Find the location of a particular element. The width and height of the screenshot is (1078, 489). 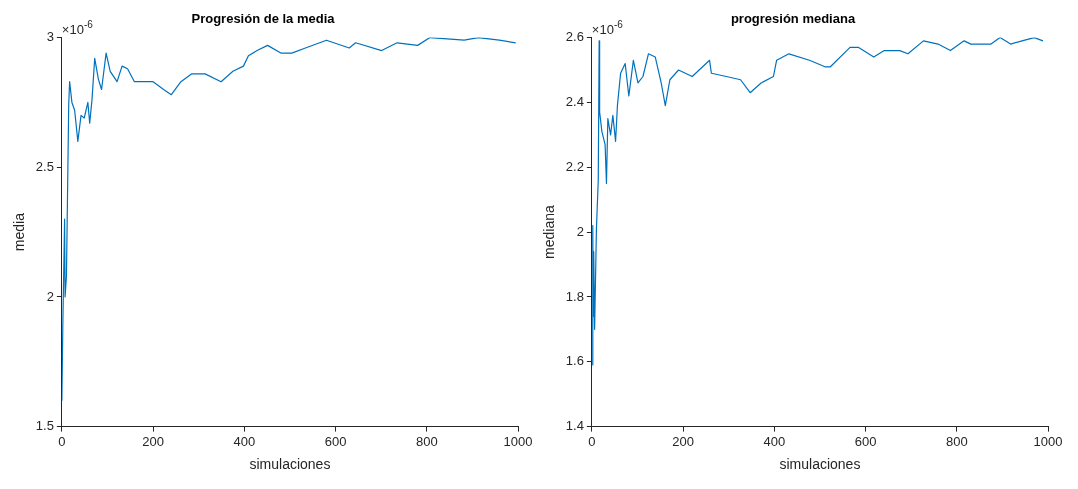

y-tick-label: 1.4 is located at coordinates (574, 426).